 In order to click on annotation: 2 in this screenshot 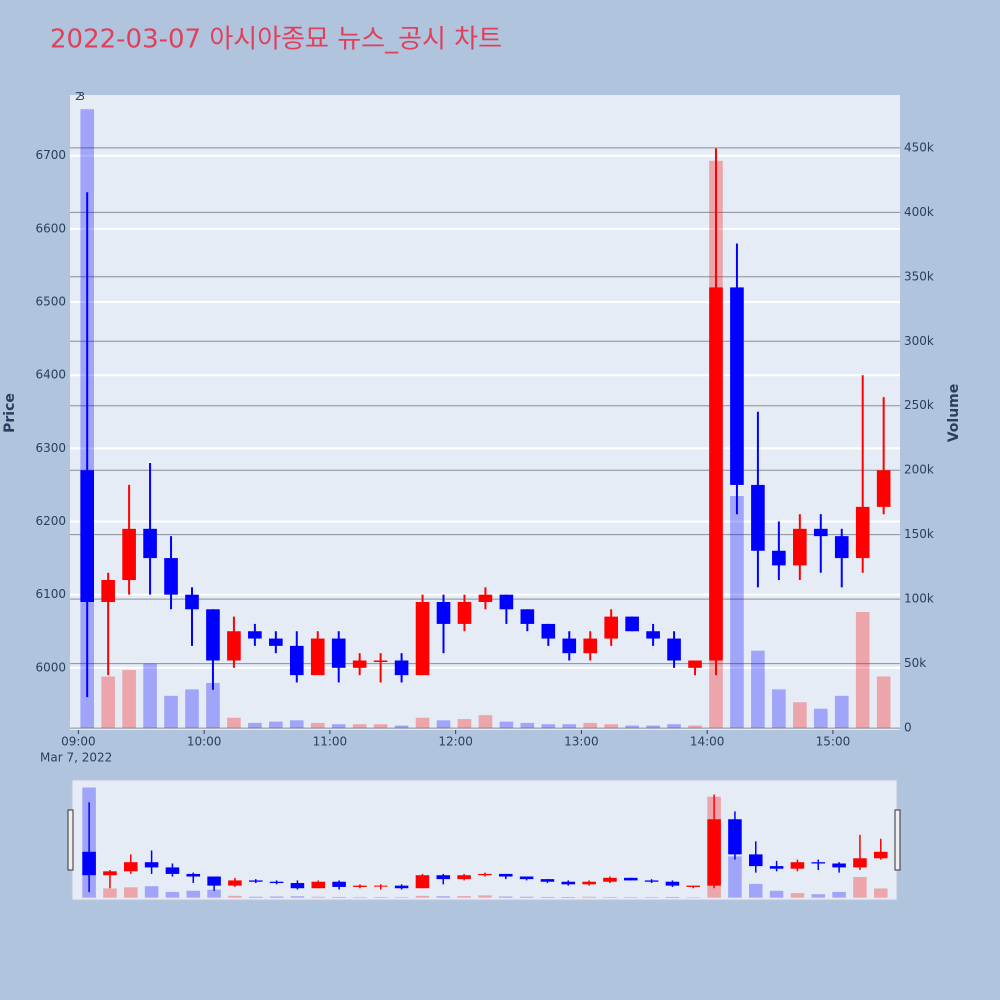, I will do `click(78, 96)`.